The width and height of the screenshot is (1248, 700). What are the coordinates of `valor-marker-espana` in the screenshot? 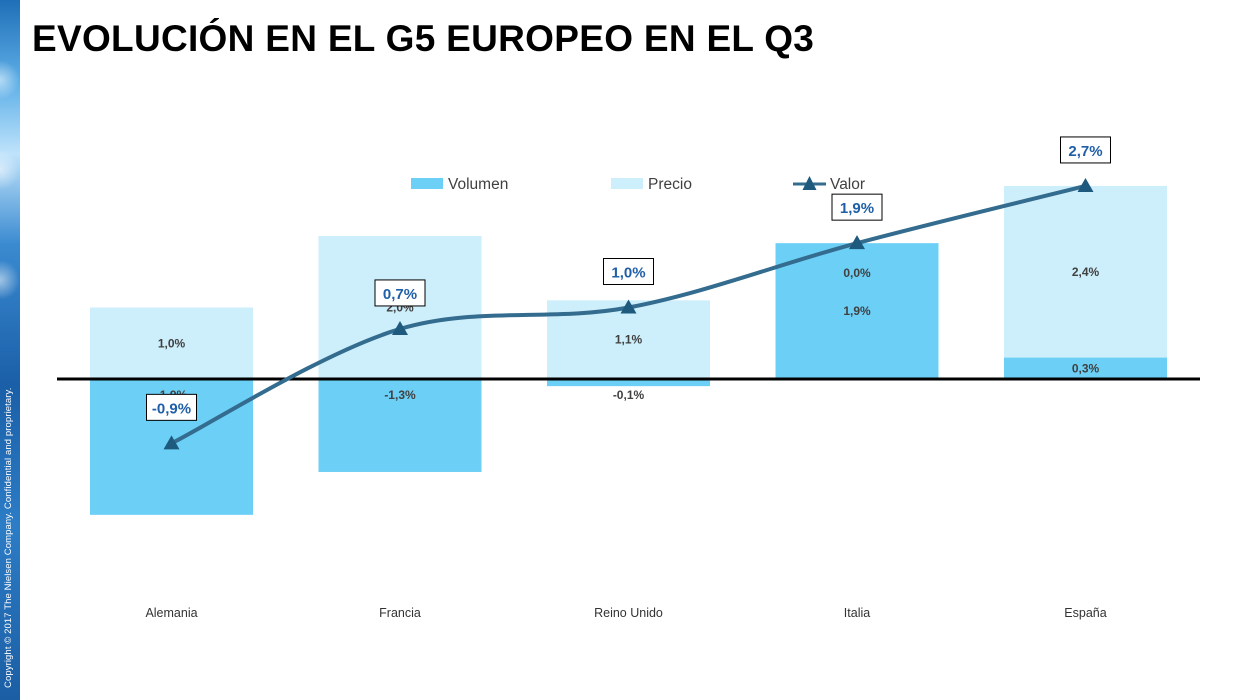 It's located at (1085, 184).